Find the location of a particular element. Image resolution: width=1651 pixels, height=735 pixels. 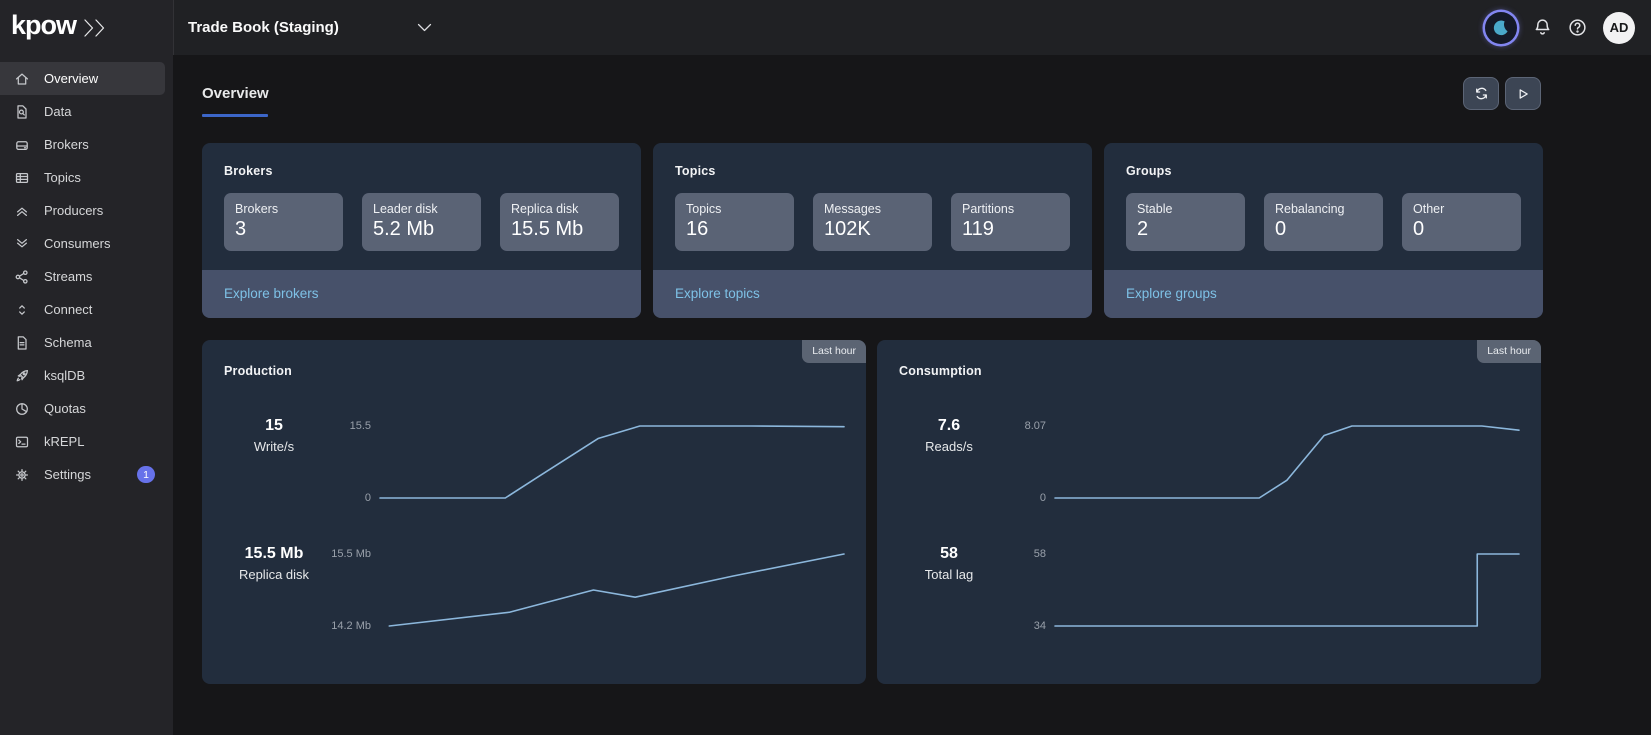

drive-icon is located at coordinates (22, 145).